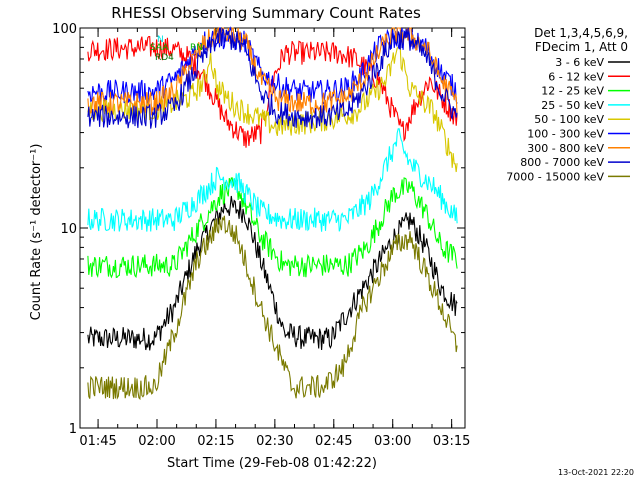 The image size is (640, 480). What do you see at coordinates (569, 119) in the screenshot?
I see `legend-label-50-100-kev: 50 - 100 keV` at bounding box center [569, 119].